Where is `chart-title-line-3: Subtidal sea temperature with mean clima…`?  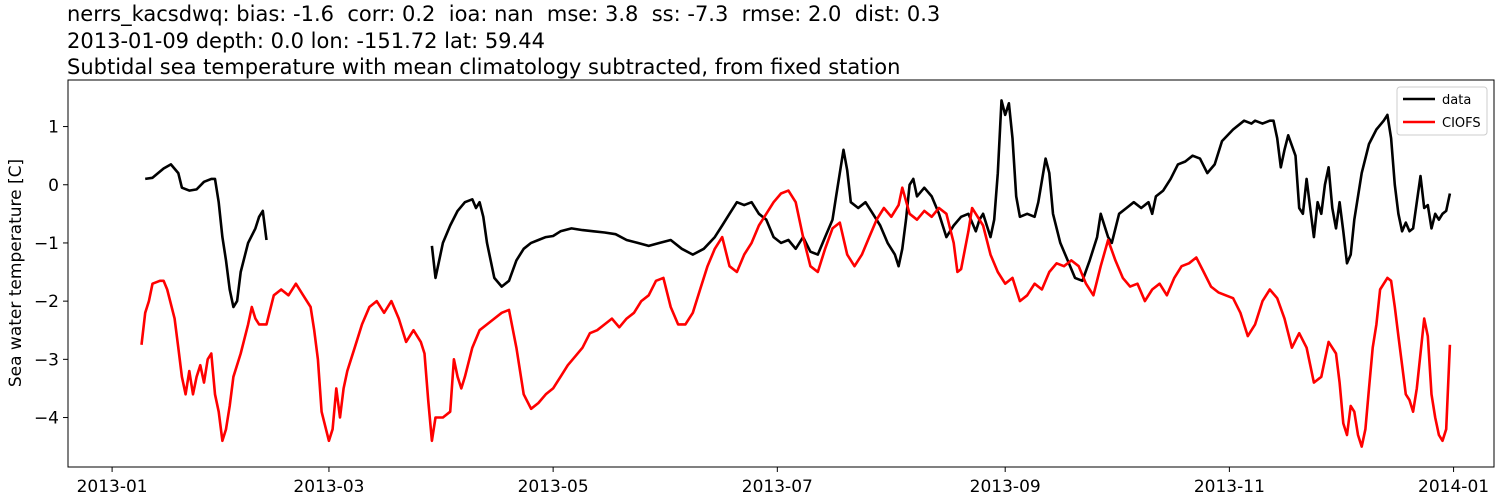
chart-title-line-3: Subtidal sea temperature with mean clima… is located at coordinates (484, 67).